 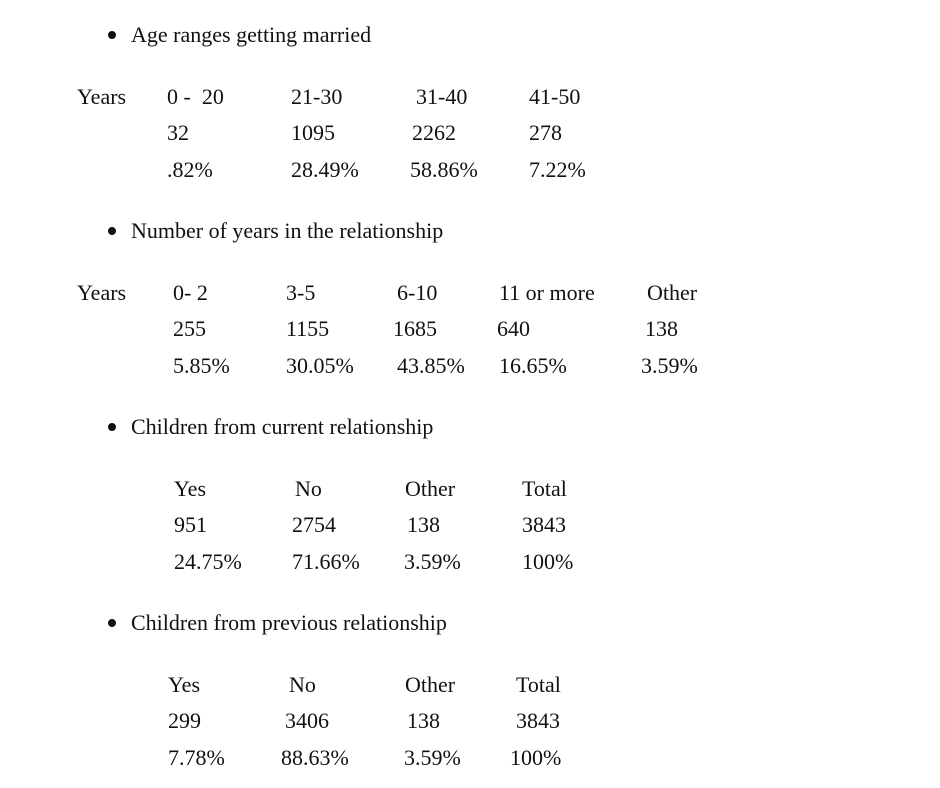 I want to click on table-cell: 2754, so click(x=314, y=524).